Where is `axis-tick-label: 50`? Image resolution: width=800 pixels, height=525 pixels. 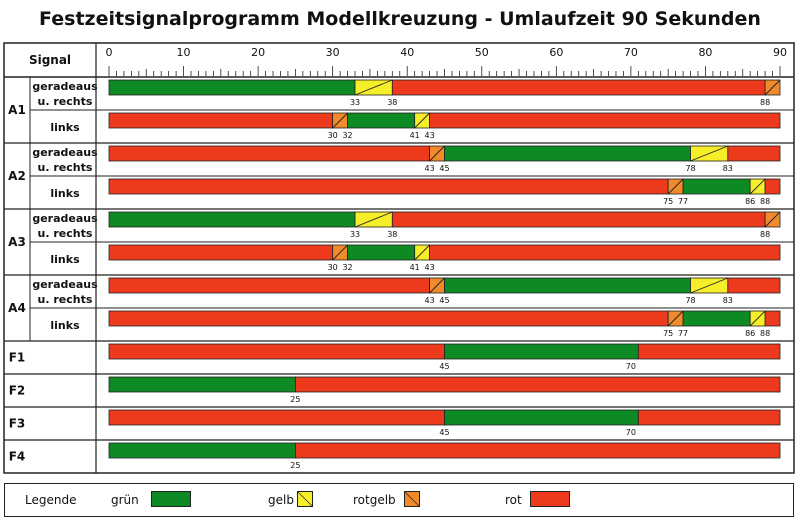 axis-tick-label: 50 is located at coordinates (482, 52).